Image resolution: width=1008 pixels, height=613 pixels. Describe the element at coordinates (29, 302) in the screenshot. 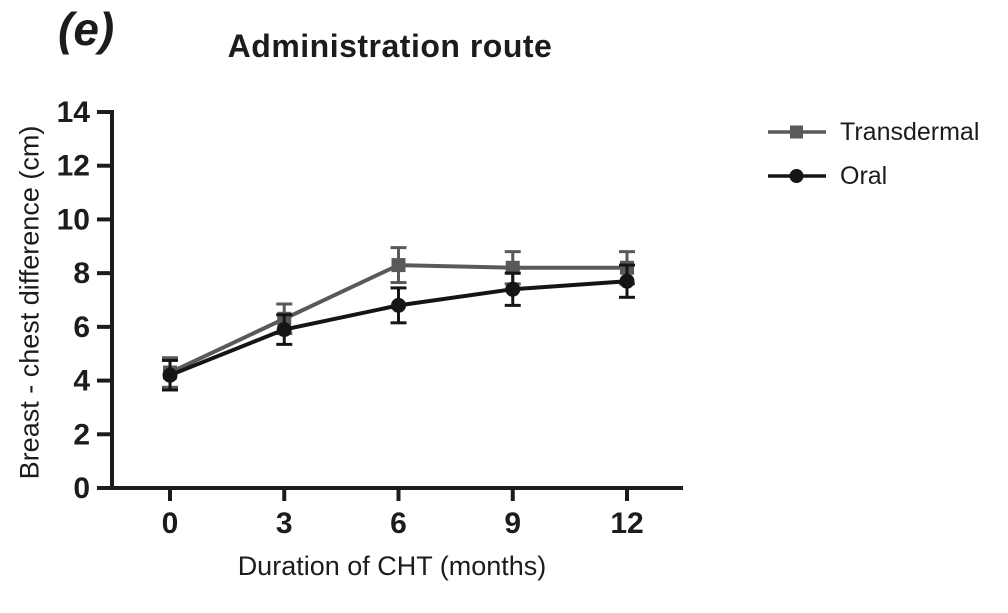

I see `y-axis-title: Breast - chest difference (cm)` at that location.